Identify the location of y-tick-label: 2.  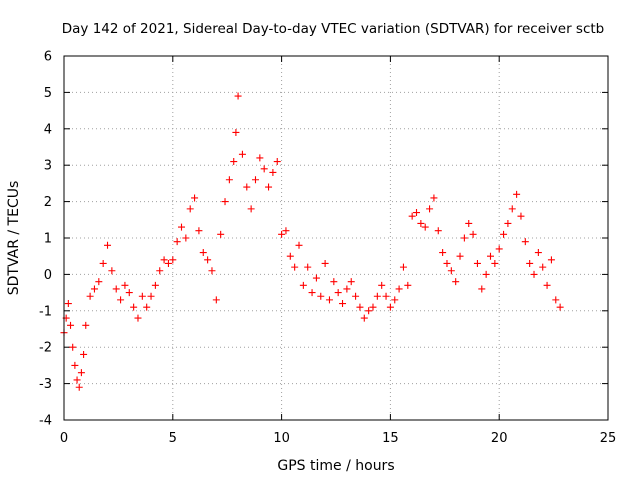
(48, 202).